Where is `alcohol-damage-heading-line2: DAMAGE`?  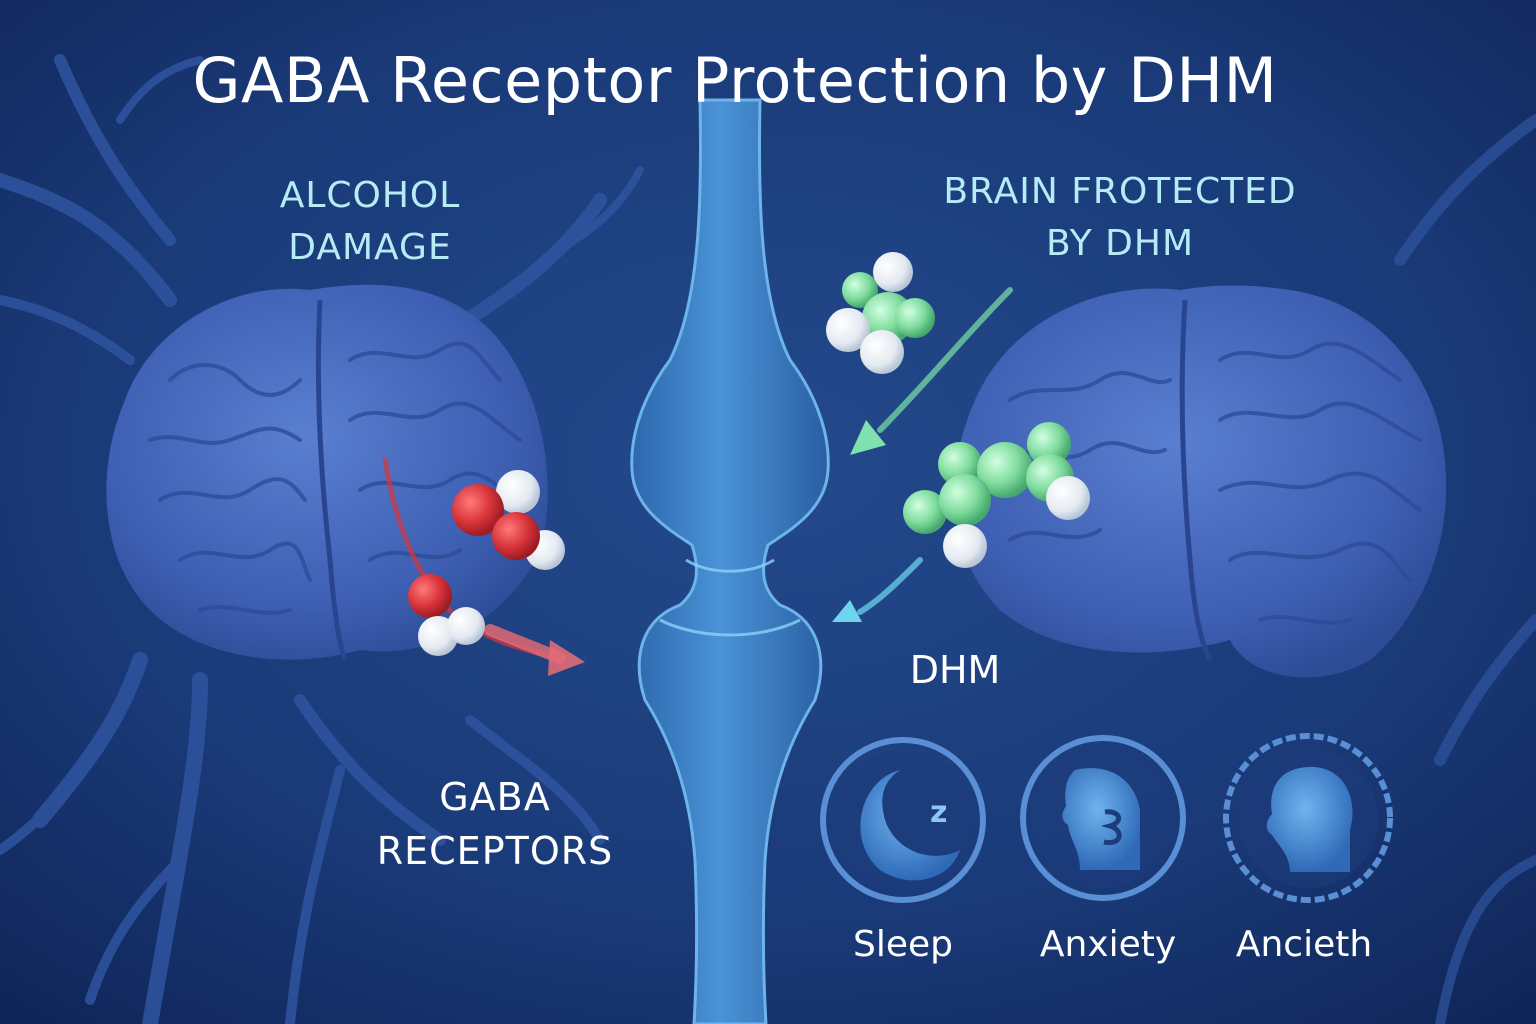 alcohol-damage-heading-line2: DAMAGE is located at coordinates (370, 247).